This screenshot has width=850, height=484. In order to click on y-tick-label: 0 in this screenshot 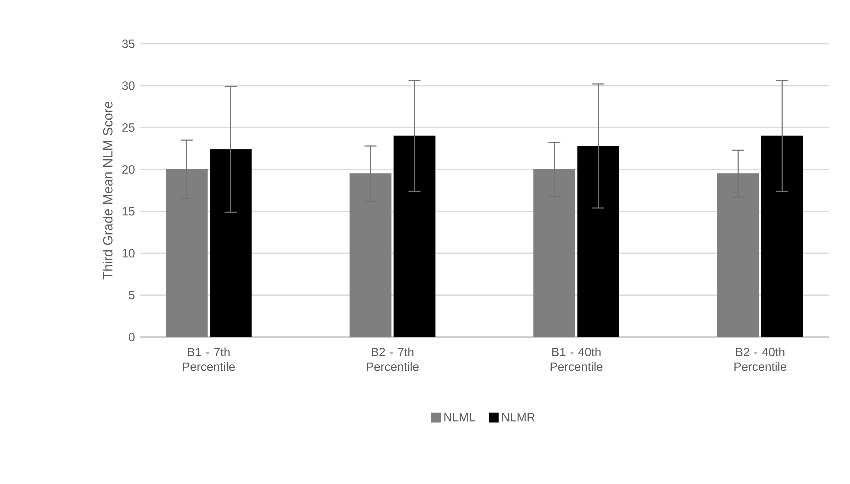, I will do `click(132, 337)`.